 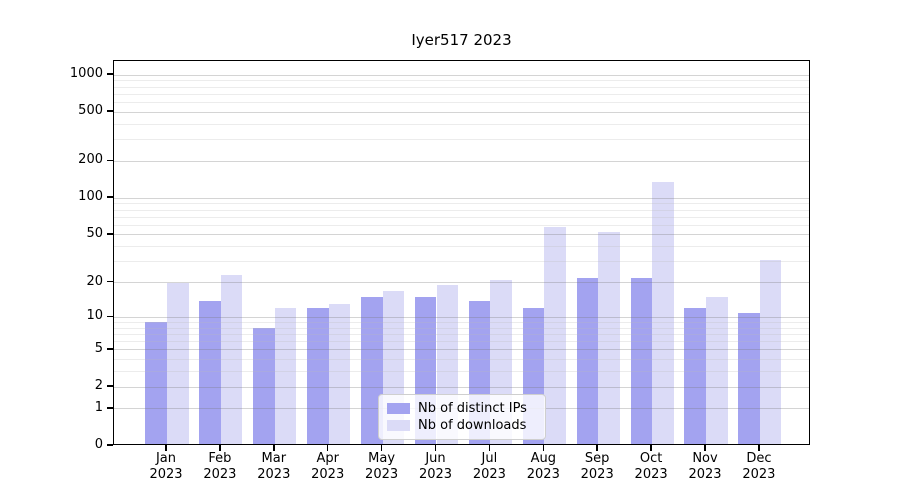 I want to click on y-tick-label: 100, so click(x=90, y=197).